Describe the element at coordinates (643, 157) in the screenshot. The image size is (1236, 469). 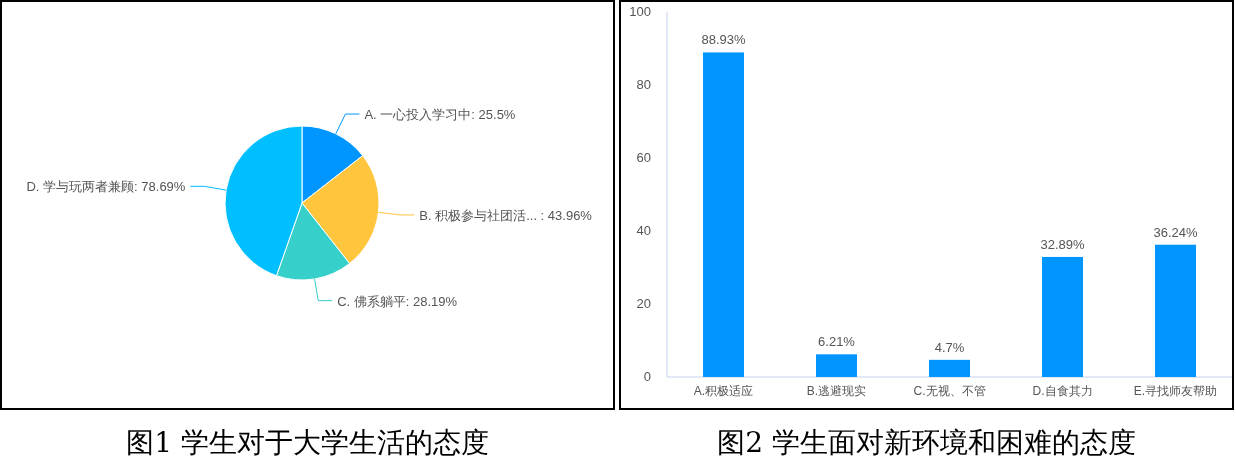
I see `y-tick-label: 60` at that location.